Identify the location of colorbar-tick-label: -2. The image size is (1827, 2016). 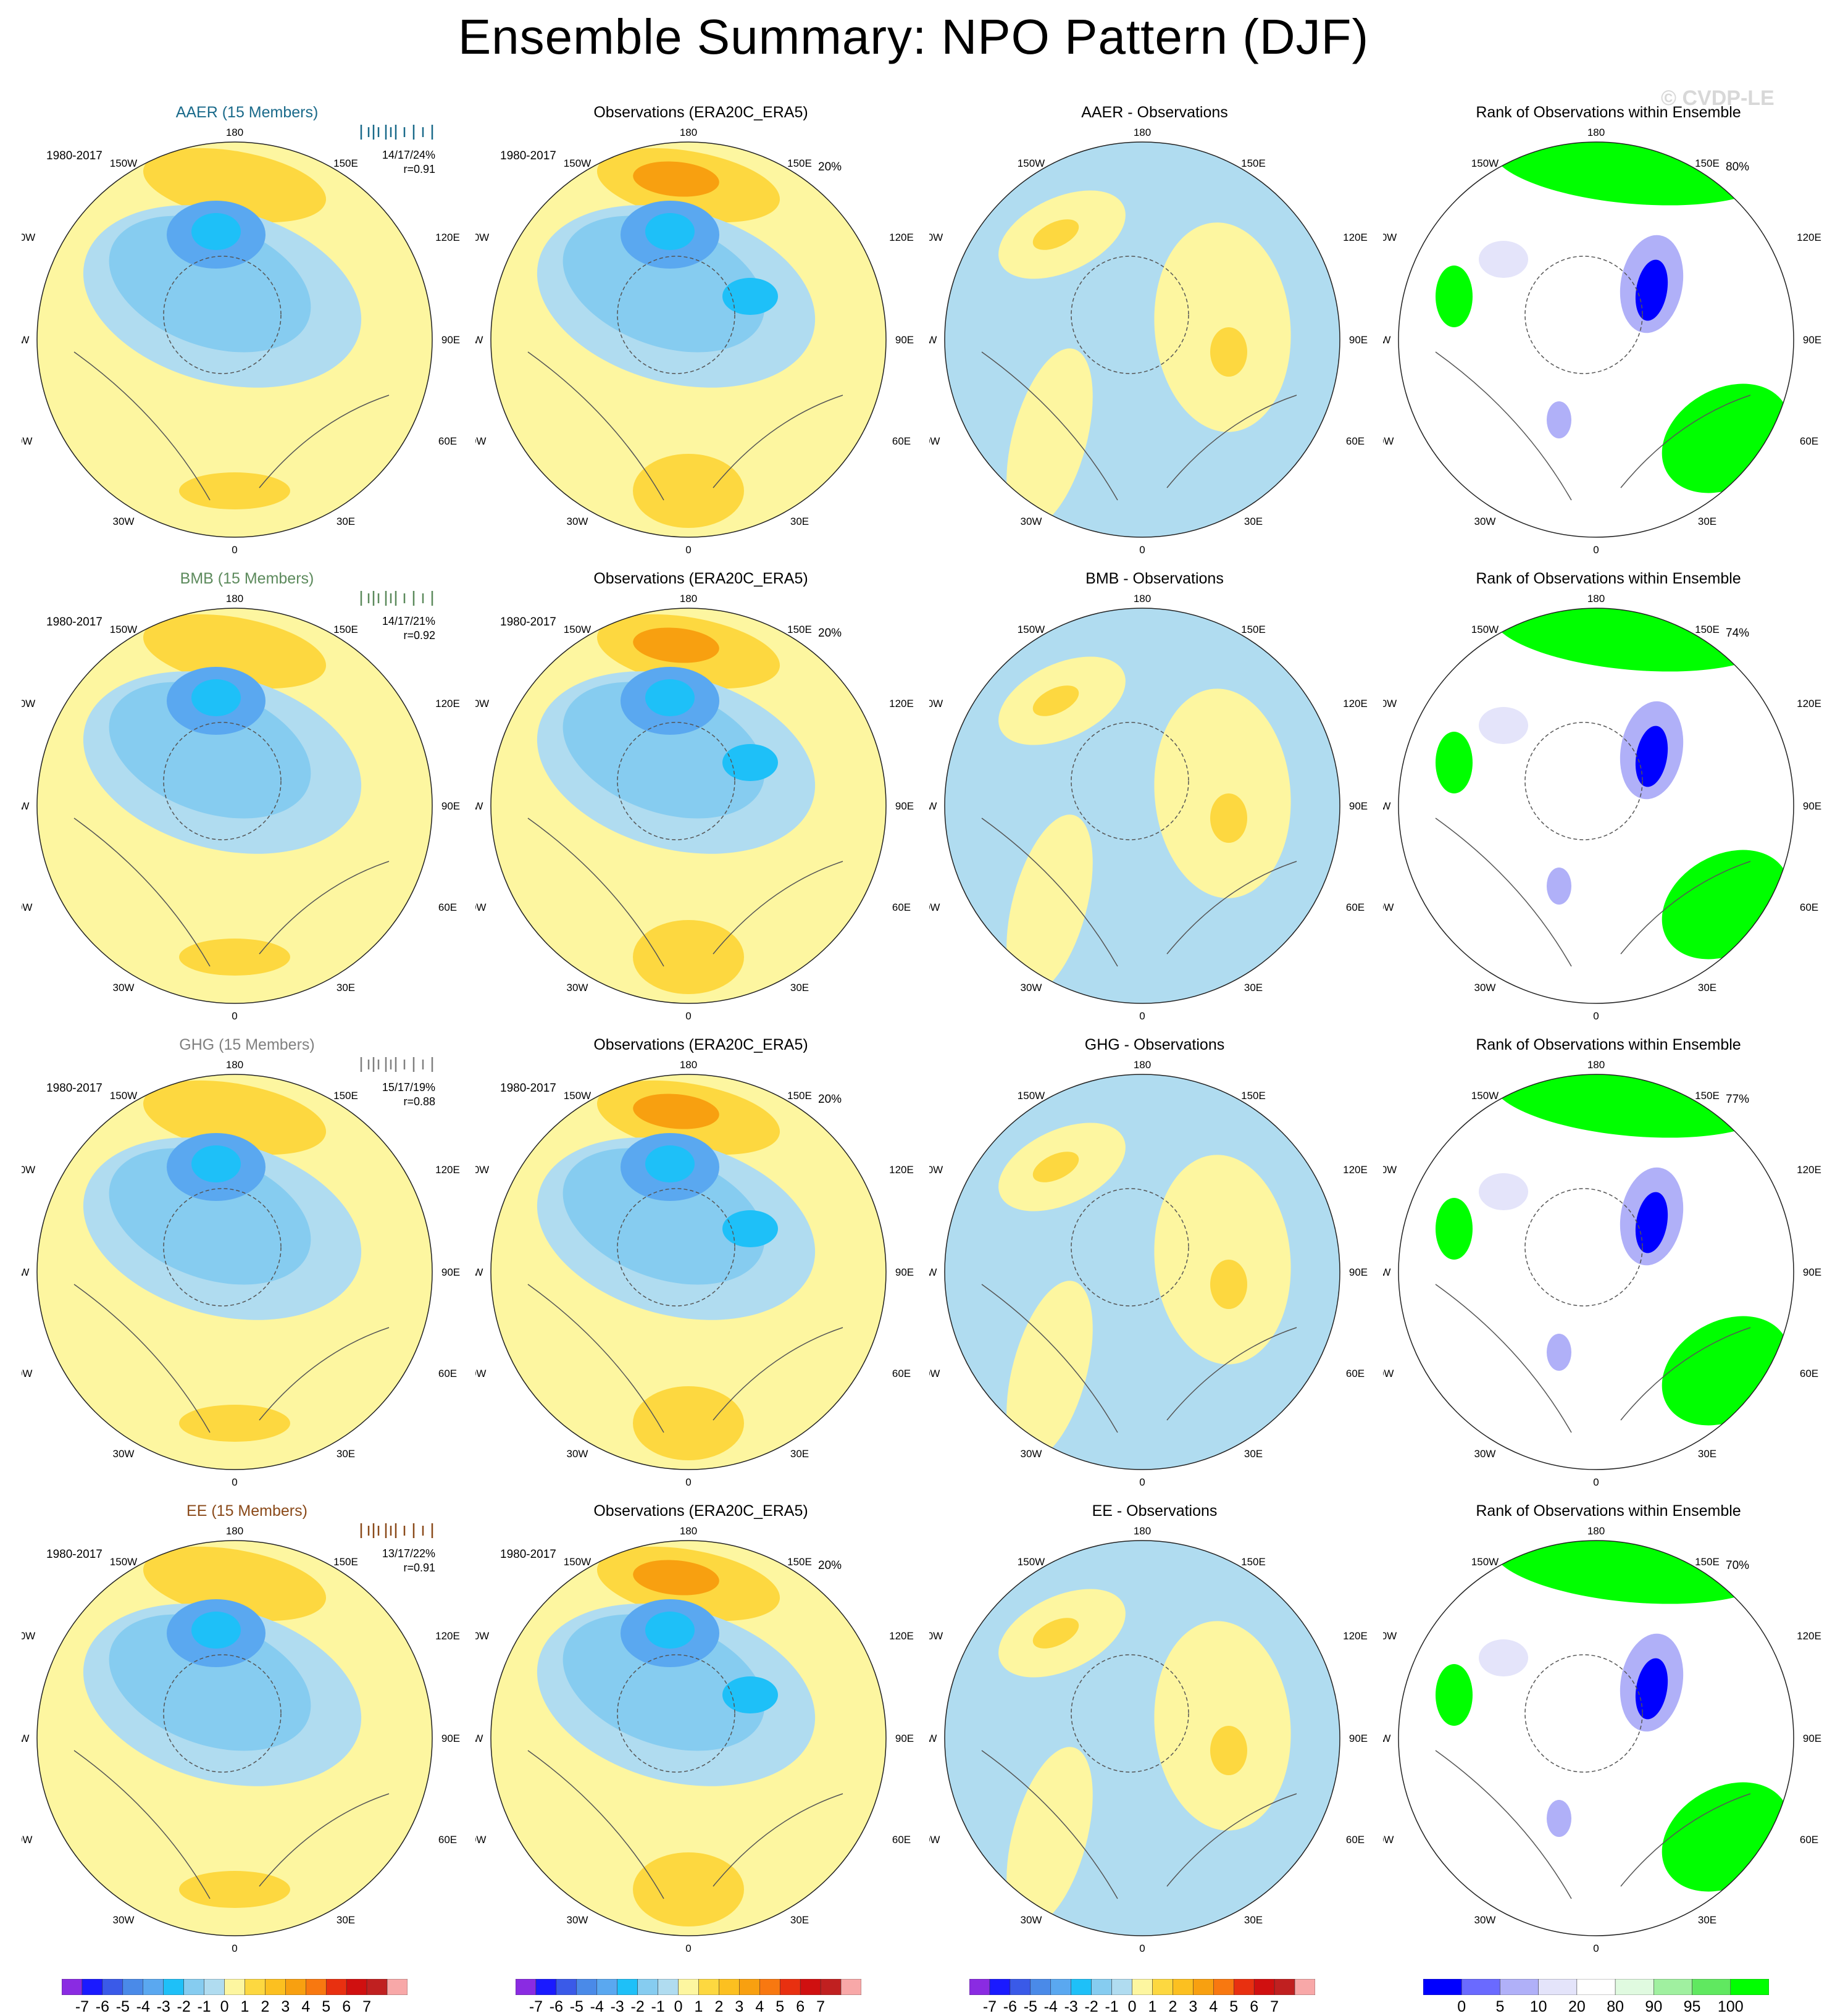
(184, 2006).